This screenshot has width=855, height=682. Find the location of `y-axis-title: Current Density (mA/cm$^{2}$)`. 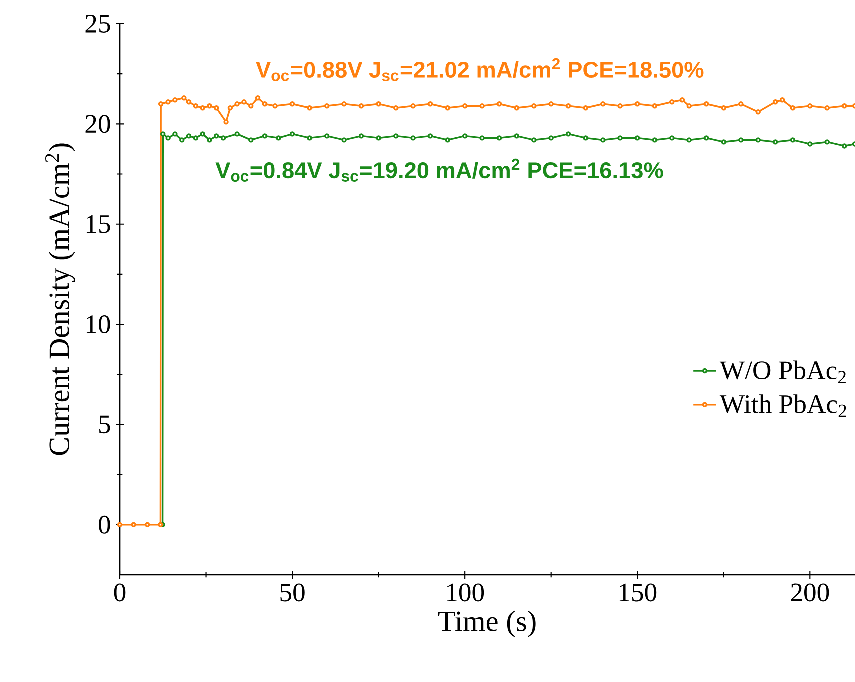

y-axis-title: Current Density (mA/cm$^{2}$) is located at coordinates (61, 300).